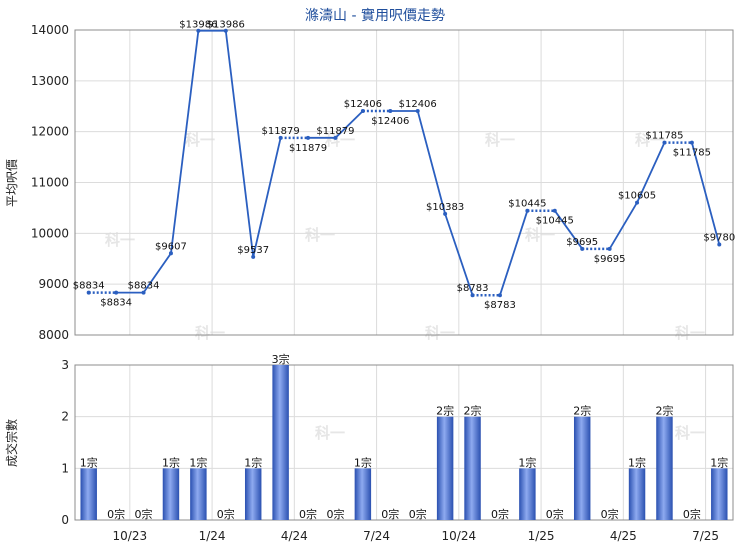 The height and width of the screenshot is (550, 740). I want to click on top-y-tick-label: 10000, so click(50, 233).